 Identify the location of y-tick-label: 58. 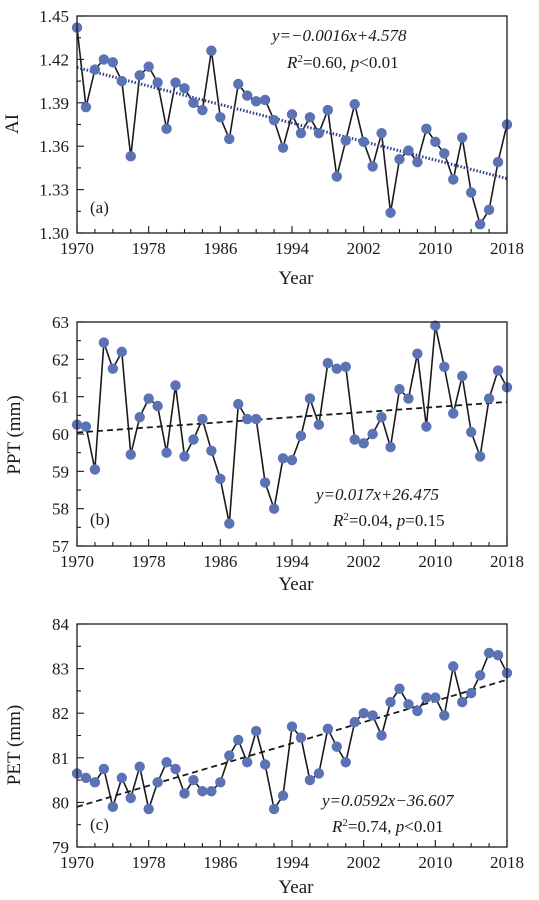
(60, 509).